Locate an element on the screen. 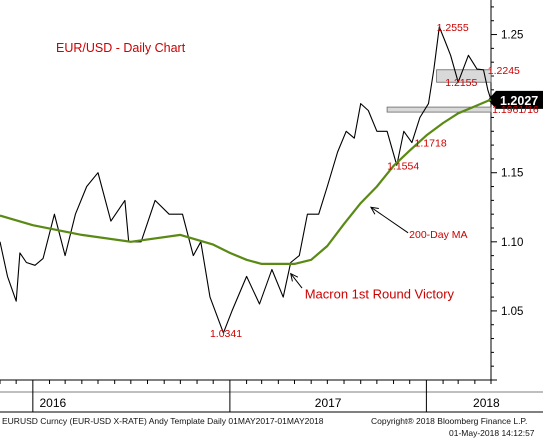 The width and height of the screenshot is (543, 446). y-tick-label: 1.05 is located at coordinates (512, 312).